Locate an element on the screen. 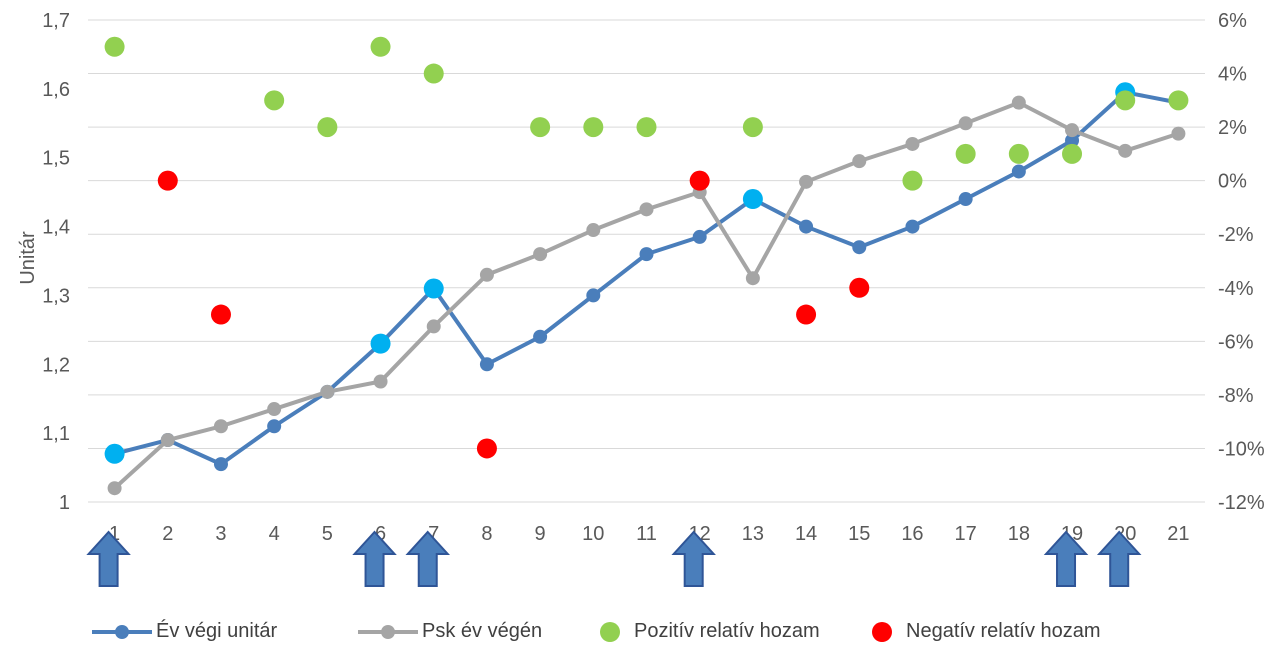 This screenshot has width=1286, height=647. legend-label: Psk év végén is located at coordinates (482, 631).